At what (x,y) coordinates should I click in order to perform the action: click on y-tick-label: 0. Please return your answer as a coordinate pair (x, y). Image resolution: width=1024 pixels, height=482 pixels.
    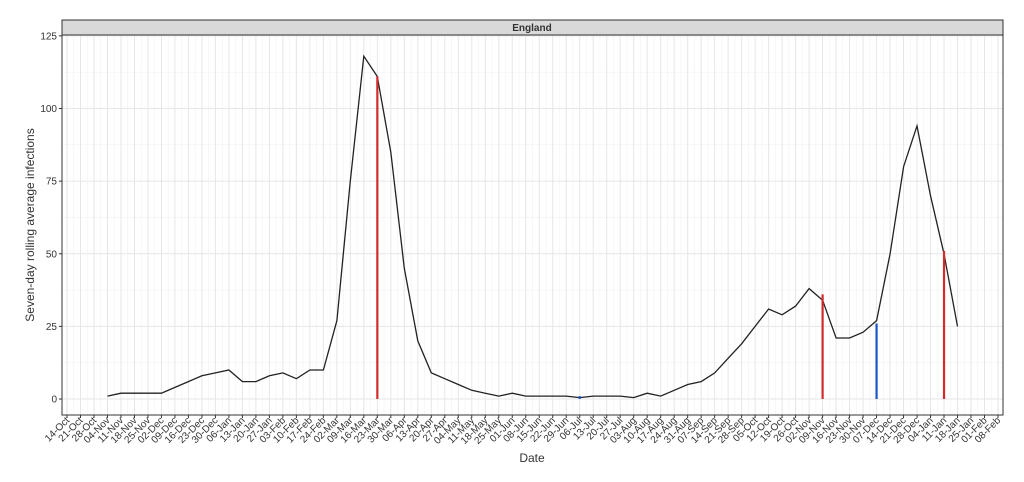
    Looking at the image, I should click on (54, 400).